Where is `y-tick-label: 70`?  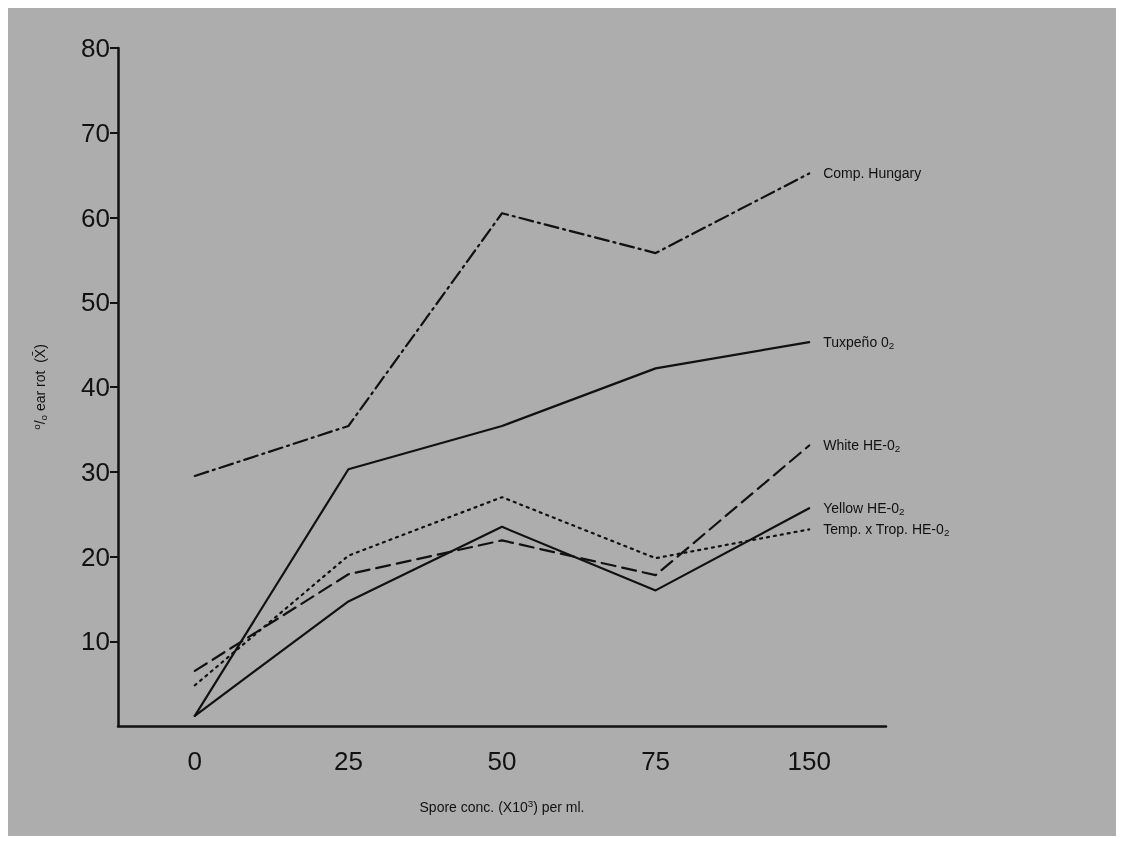 y-tick-label: 70 is located at coordinates (95, 132).